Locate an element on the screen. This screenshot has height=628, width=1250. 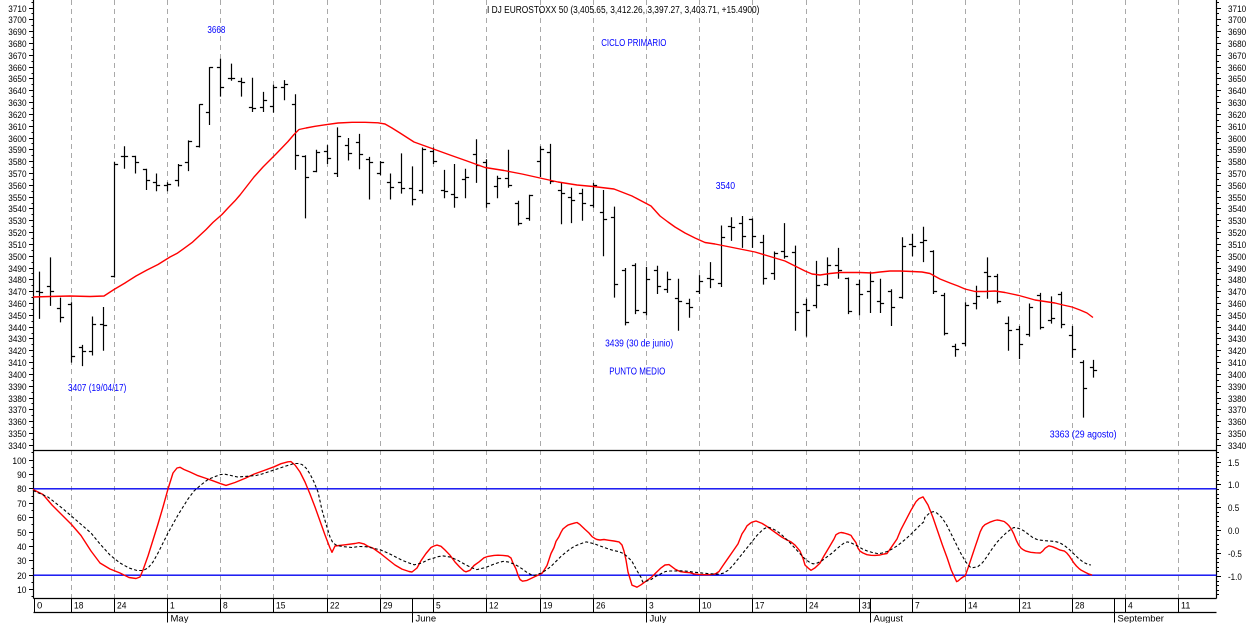
svg-text: 8 is located at coordinates (225, 606).